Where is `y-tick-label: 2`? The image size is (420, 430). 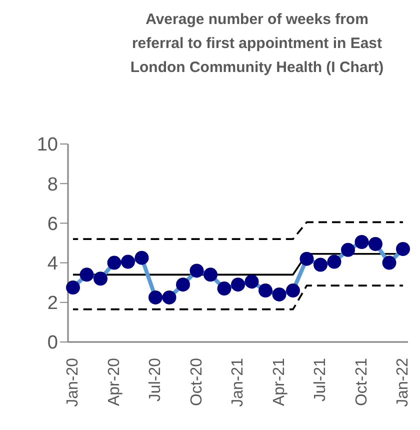 y-tick-label: 2 is located at coordinates (52, 303).